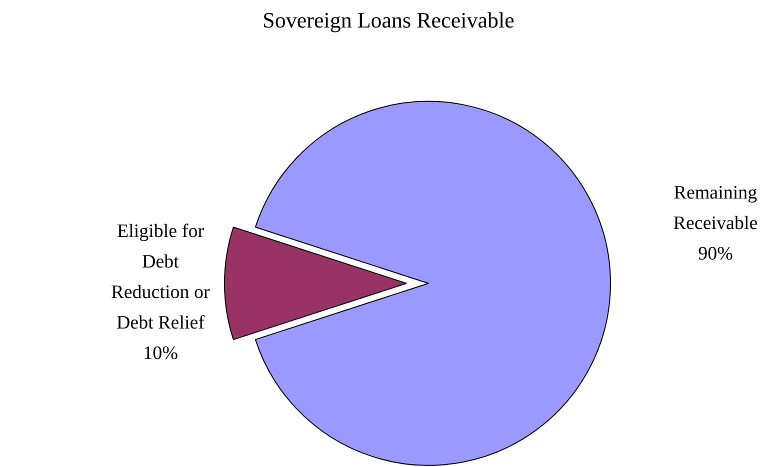 This screenshot has width=776, height=467. What do you see at coordinates (716, 253) in the screenshot?
I see `data-label: 90%` at bounding box center [716, 253].